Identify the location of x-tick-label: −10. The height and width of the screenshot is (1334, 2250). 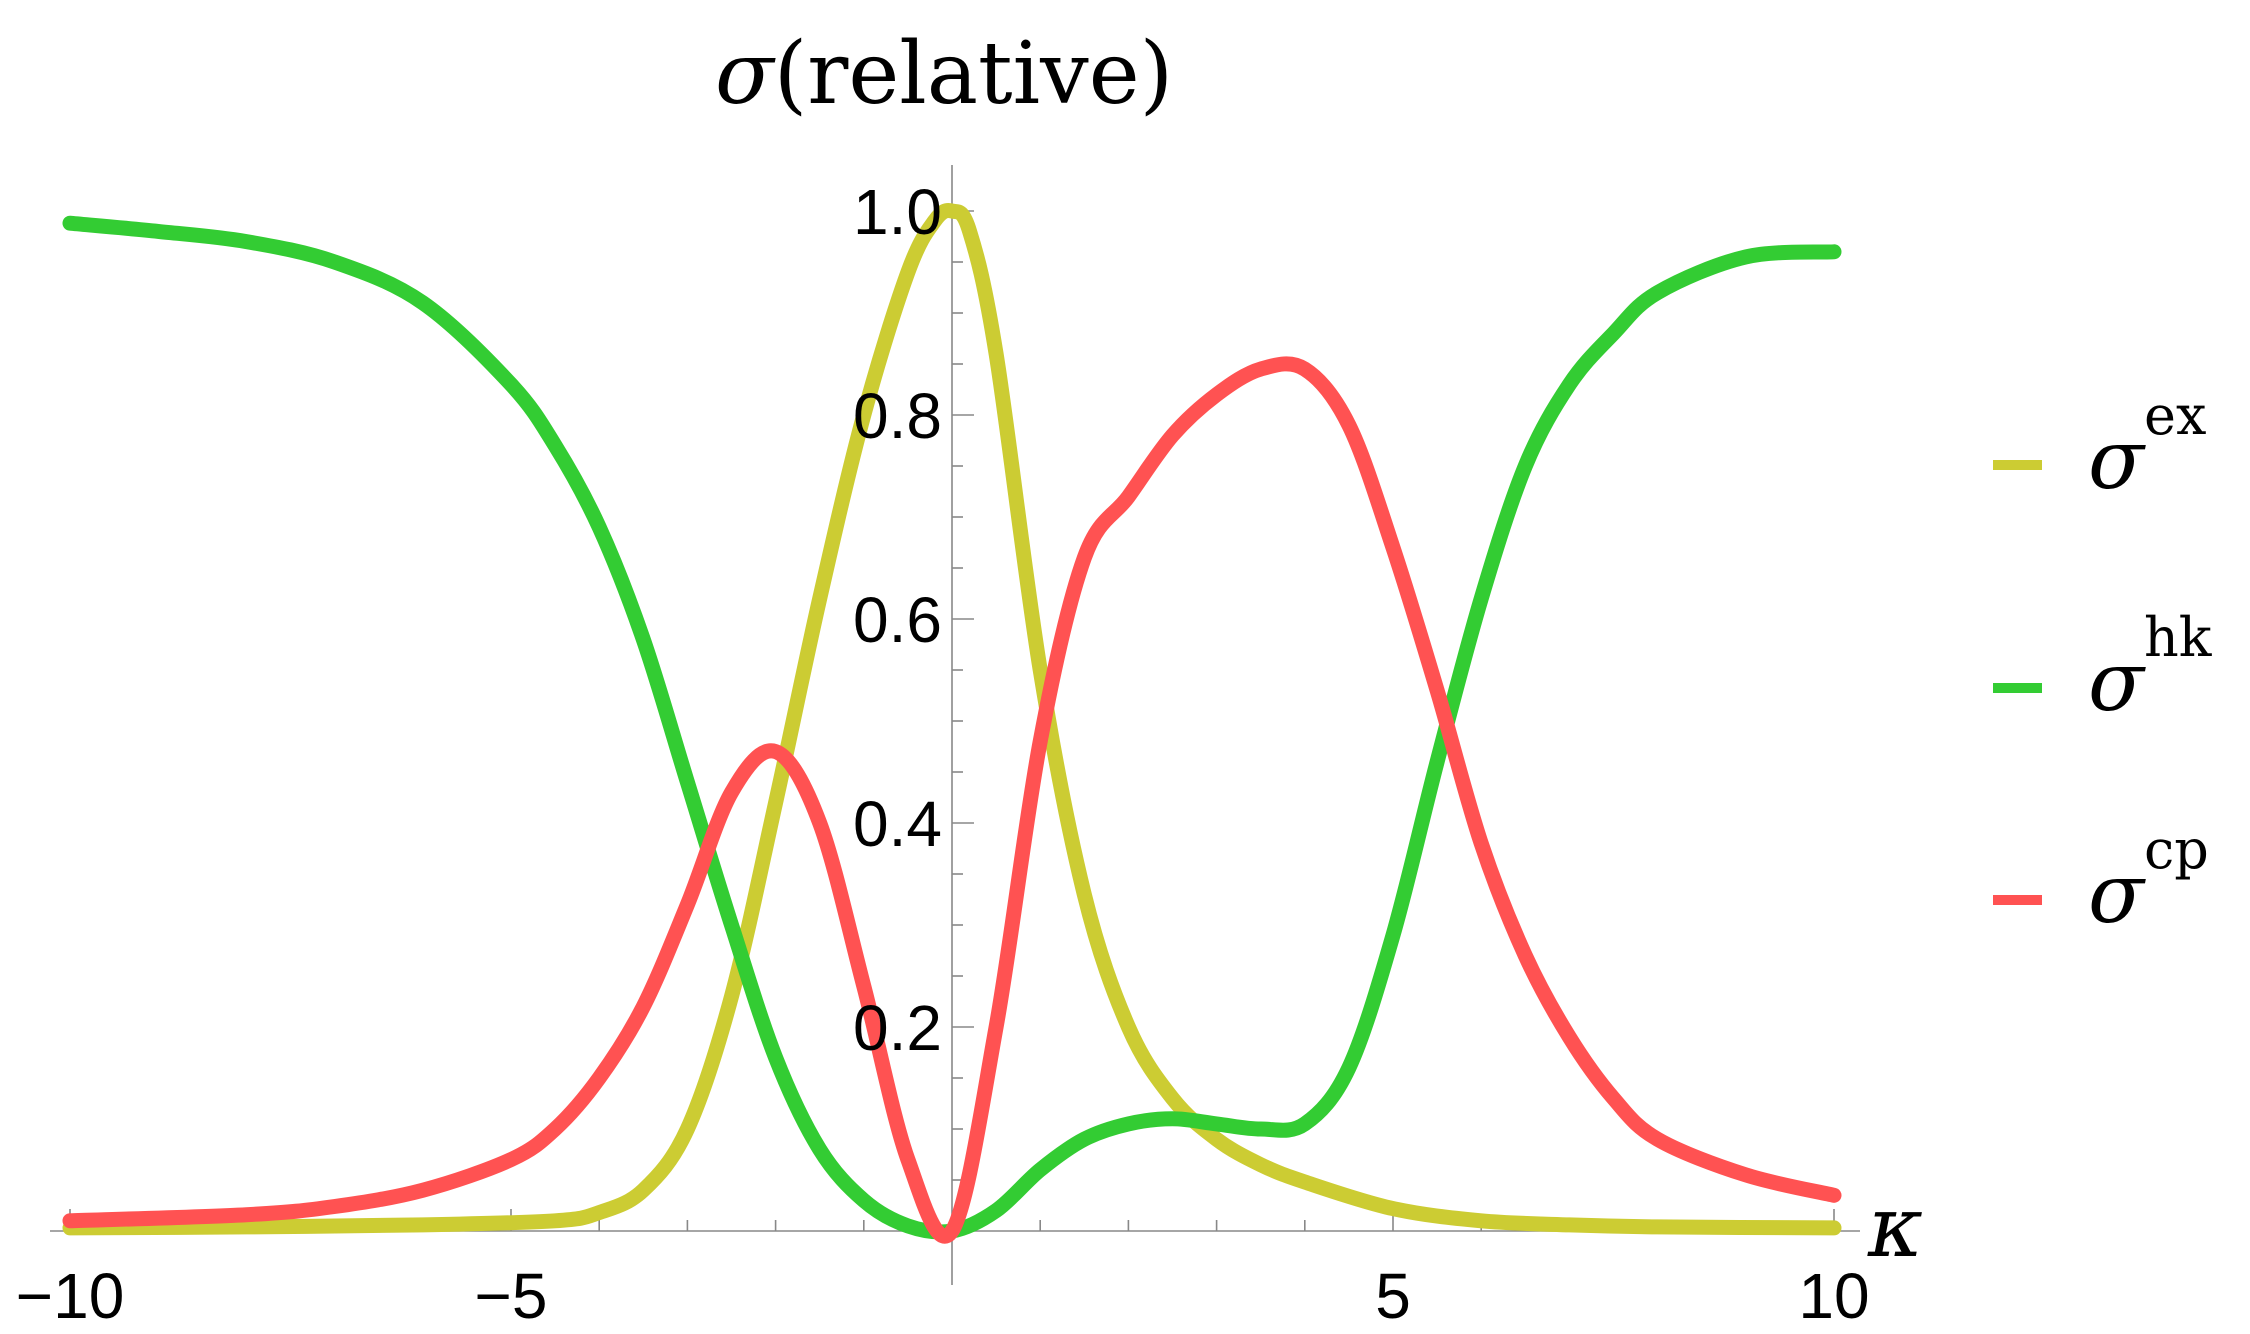
(70, 1296).